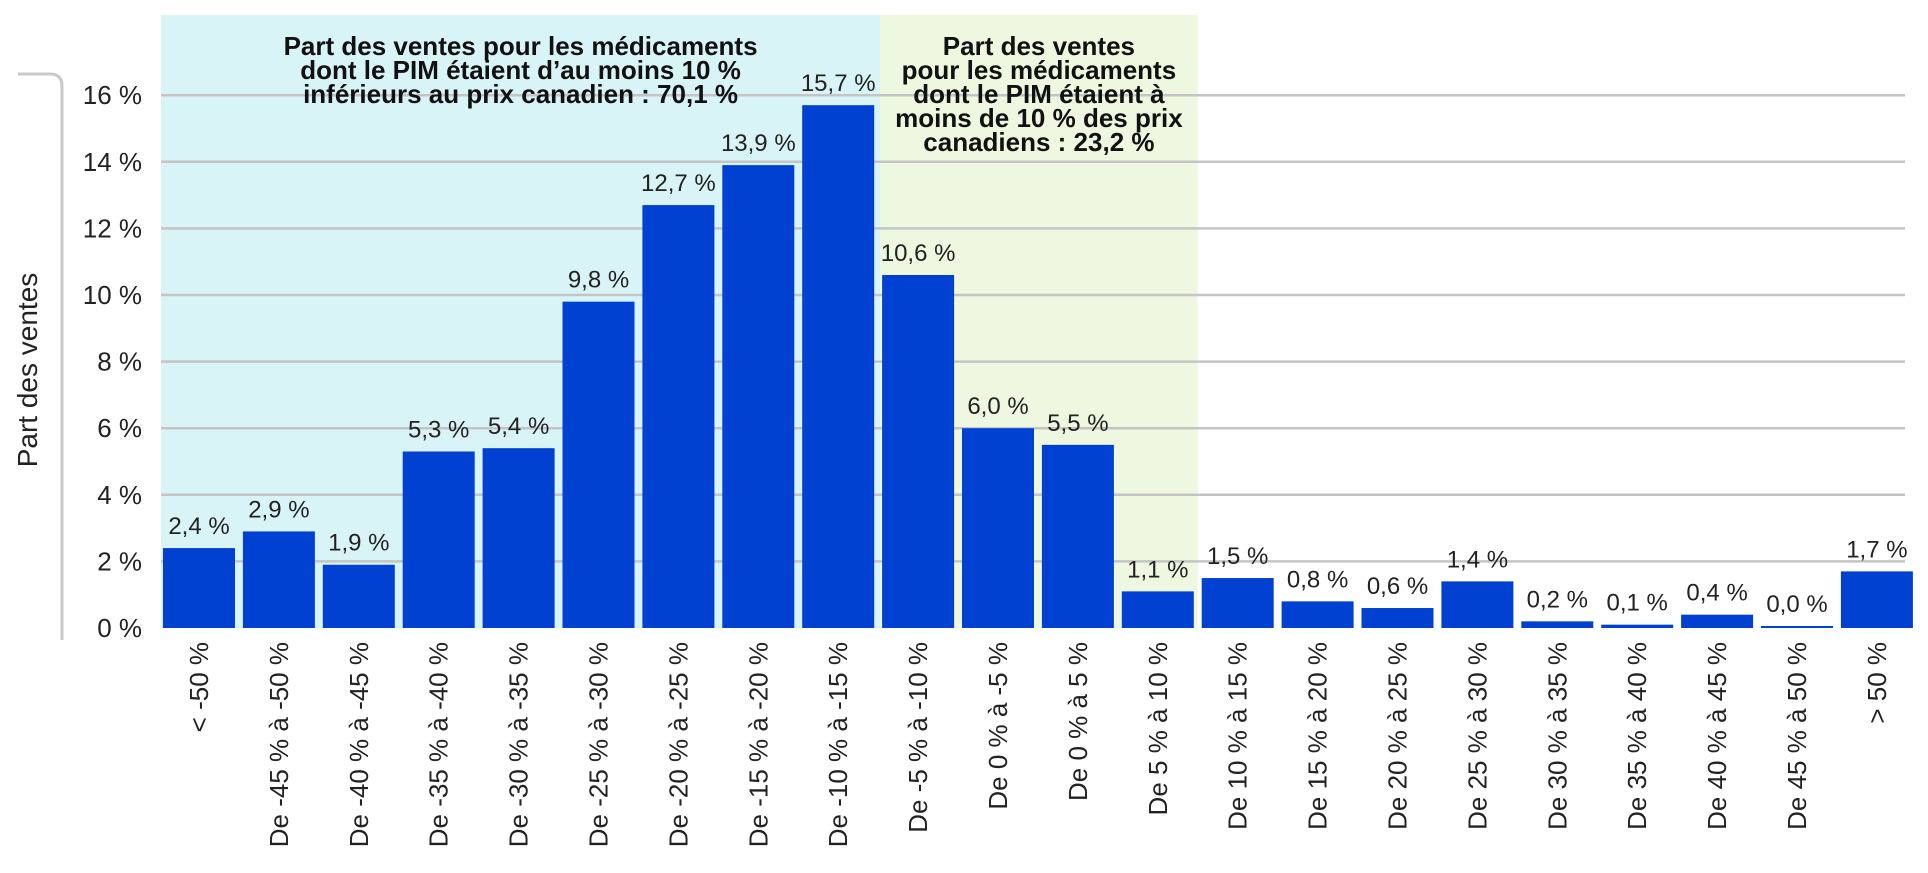 Image resolution: width=1928 pixels, height=873 pixels. What do you see at coordinates (1717, 736) in the screenshot?
I see `x-tick-label: De 40 % à 45 %` at bounding box center [1717, 736].